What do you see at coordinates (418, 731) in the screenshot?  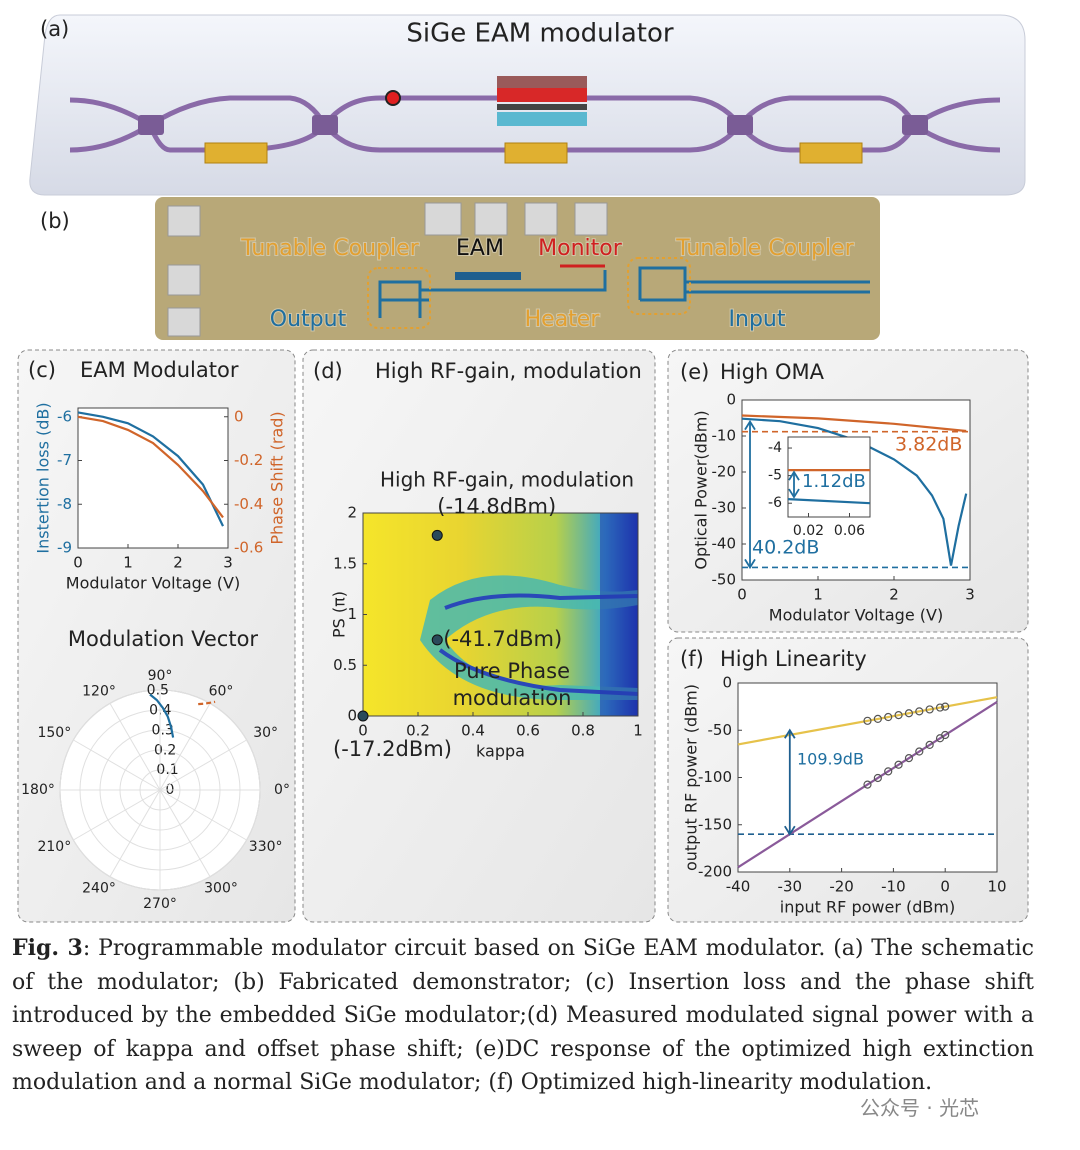 I see `x-tick-label: 0.2` at bounding box center [418, 731].